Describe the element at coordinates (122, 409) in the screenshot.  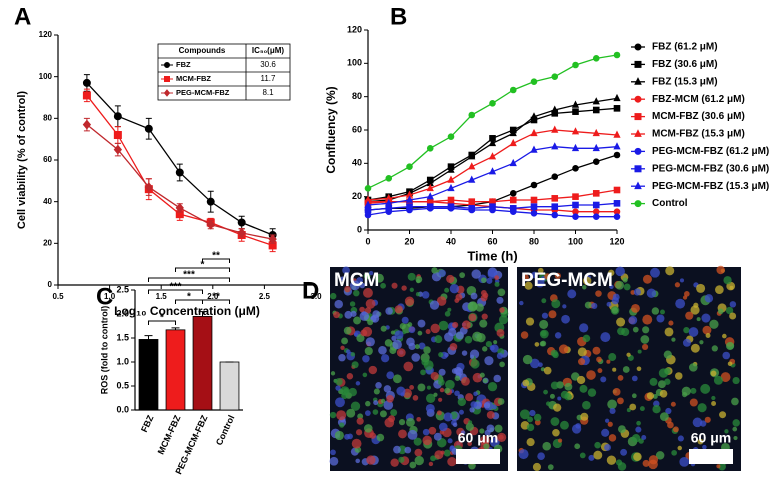
I see `y-tick-label: 0.0` at that location.